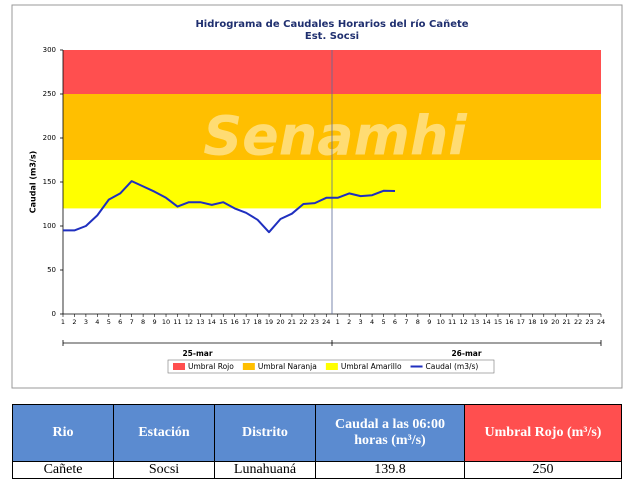 The width and height of the screenshot is (630, 485). Describe the element at coordinates (51, 270) in the screenshot. I see `y-tick-label: 50` at that location.